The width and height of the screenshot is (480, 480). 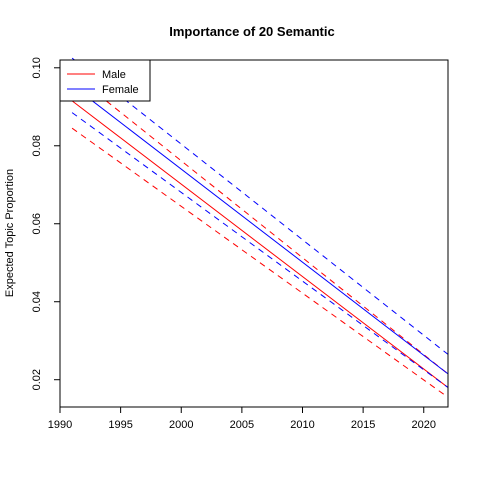 I want to click on x-tick-label: 1995, so click(x=120, y=425).